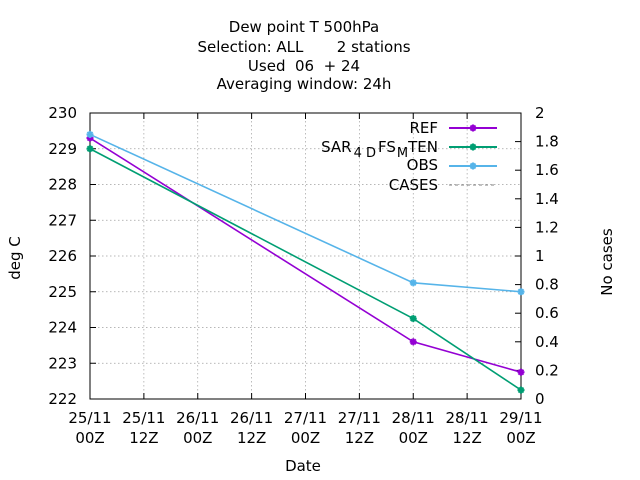  Describe the element at coordinates (547, 370) in the screenshot. I see `y2-tick-label: 0.2` at that location.